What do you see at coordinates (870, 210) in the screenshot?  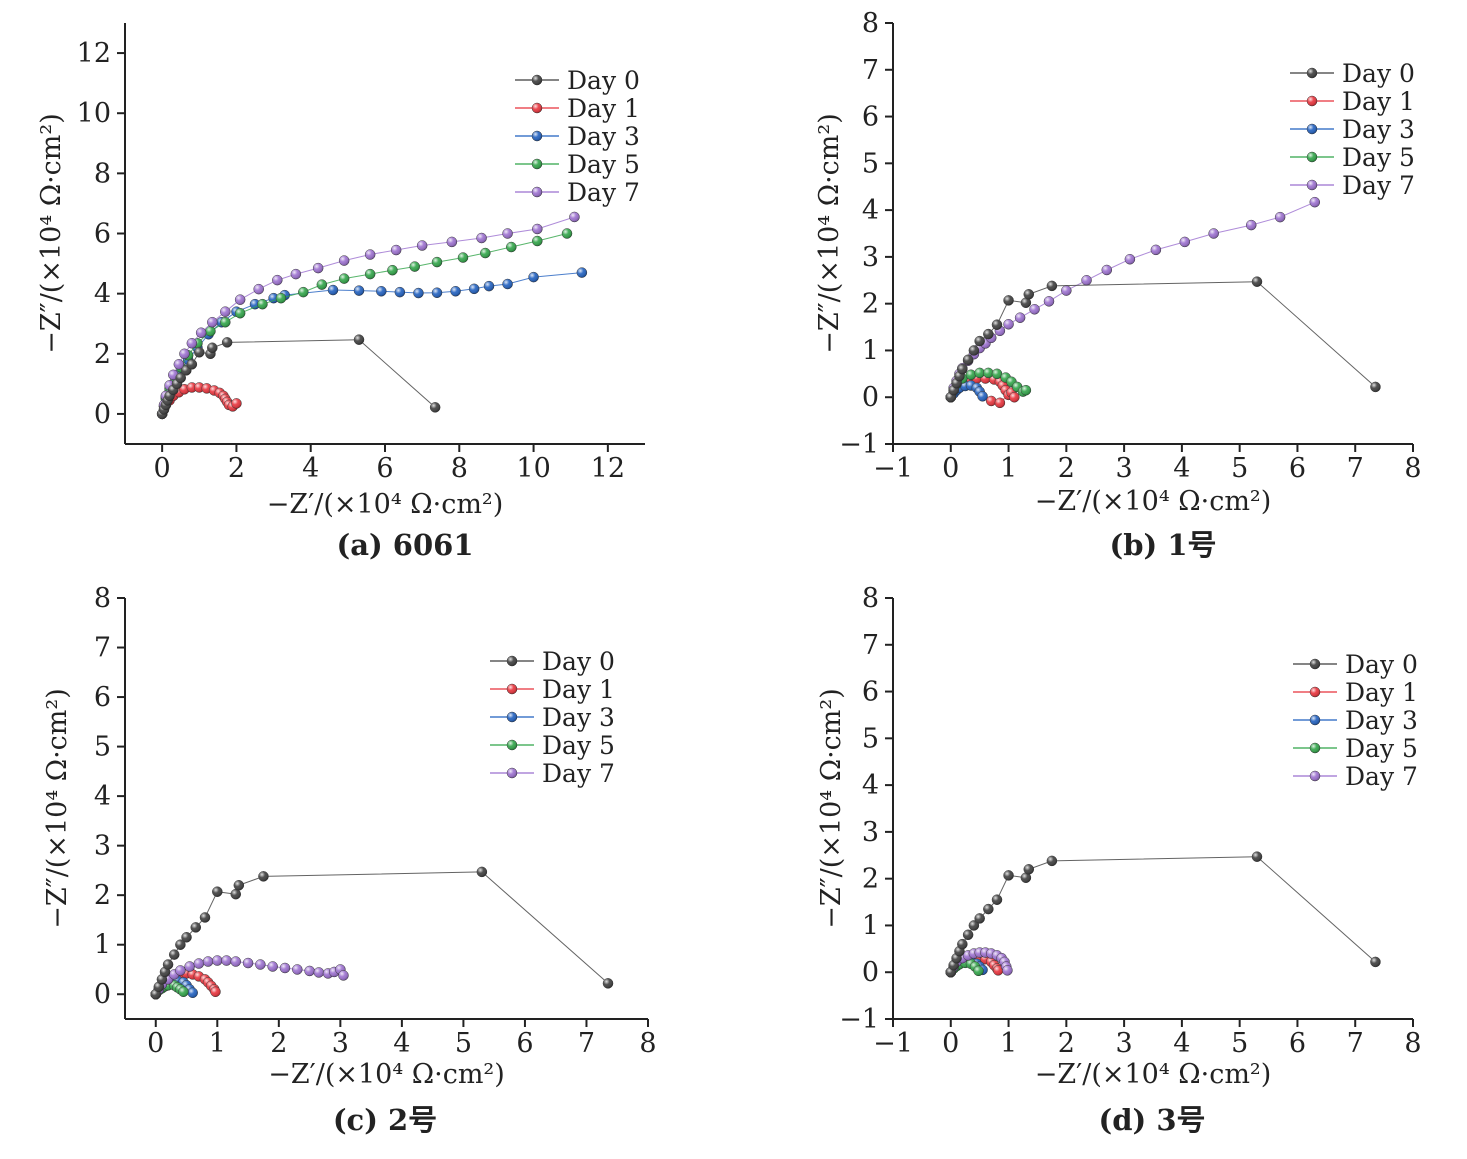 I see `y-tick-label: 4` at bounding box center [870, 210].